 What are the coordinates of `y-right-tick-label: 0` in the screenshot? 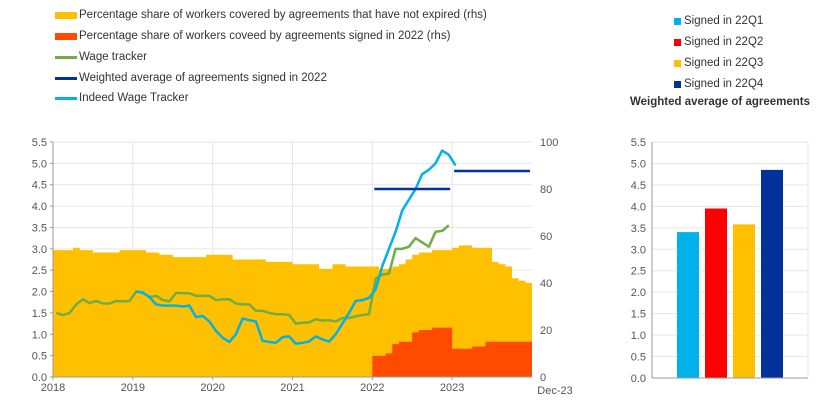 It's located at (543, 378).